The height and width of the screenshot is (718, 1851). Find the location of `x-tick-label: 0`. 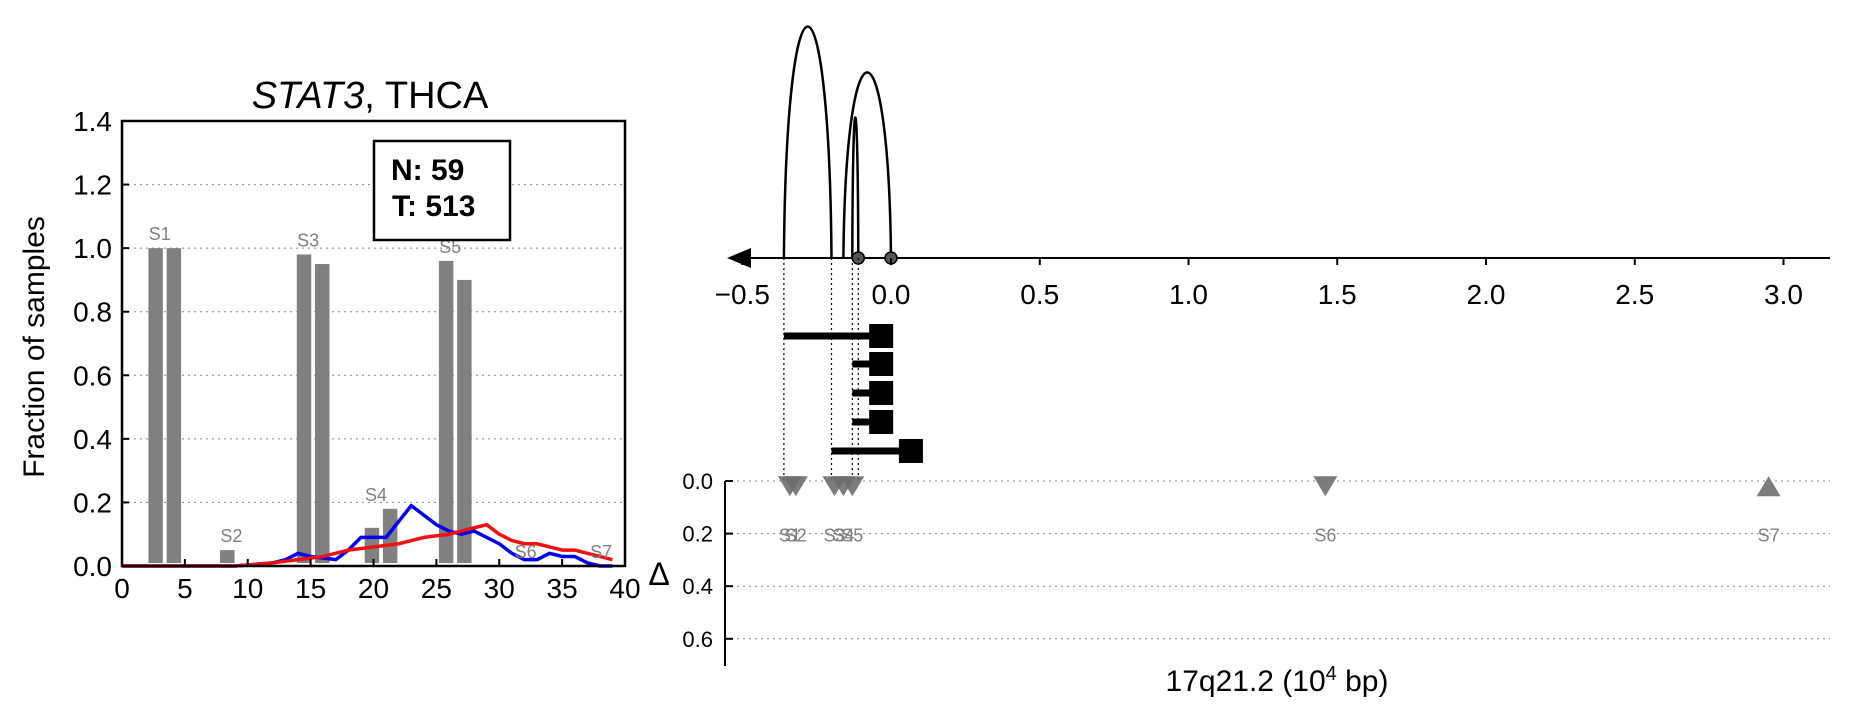

x-tick-label: 0 is located at coordinates (122, 588).